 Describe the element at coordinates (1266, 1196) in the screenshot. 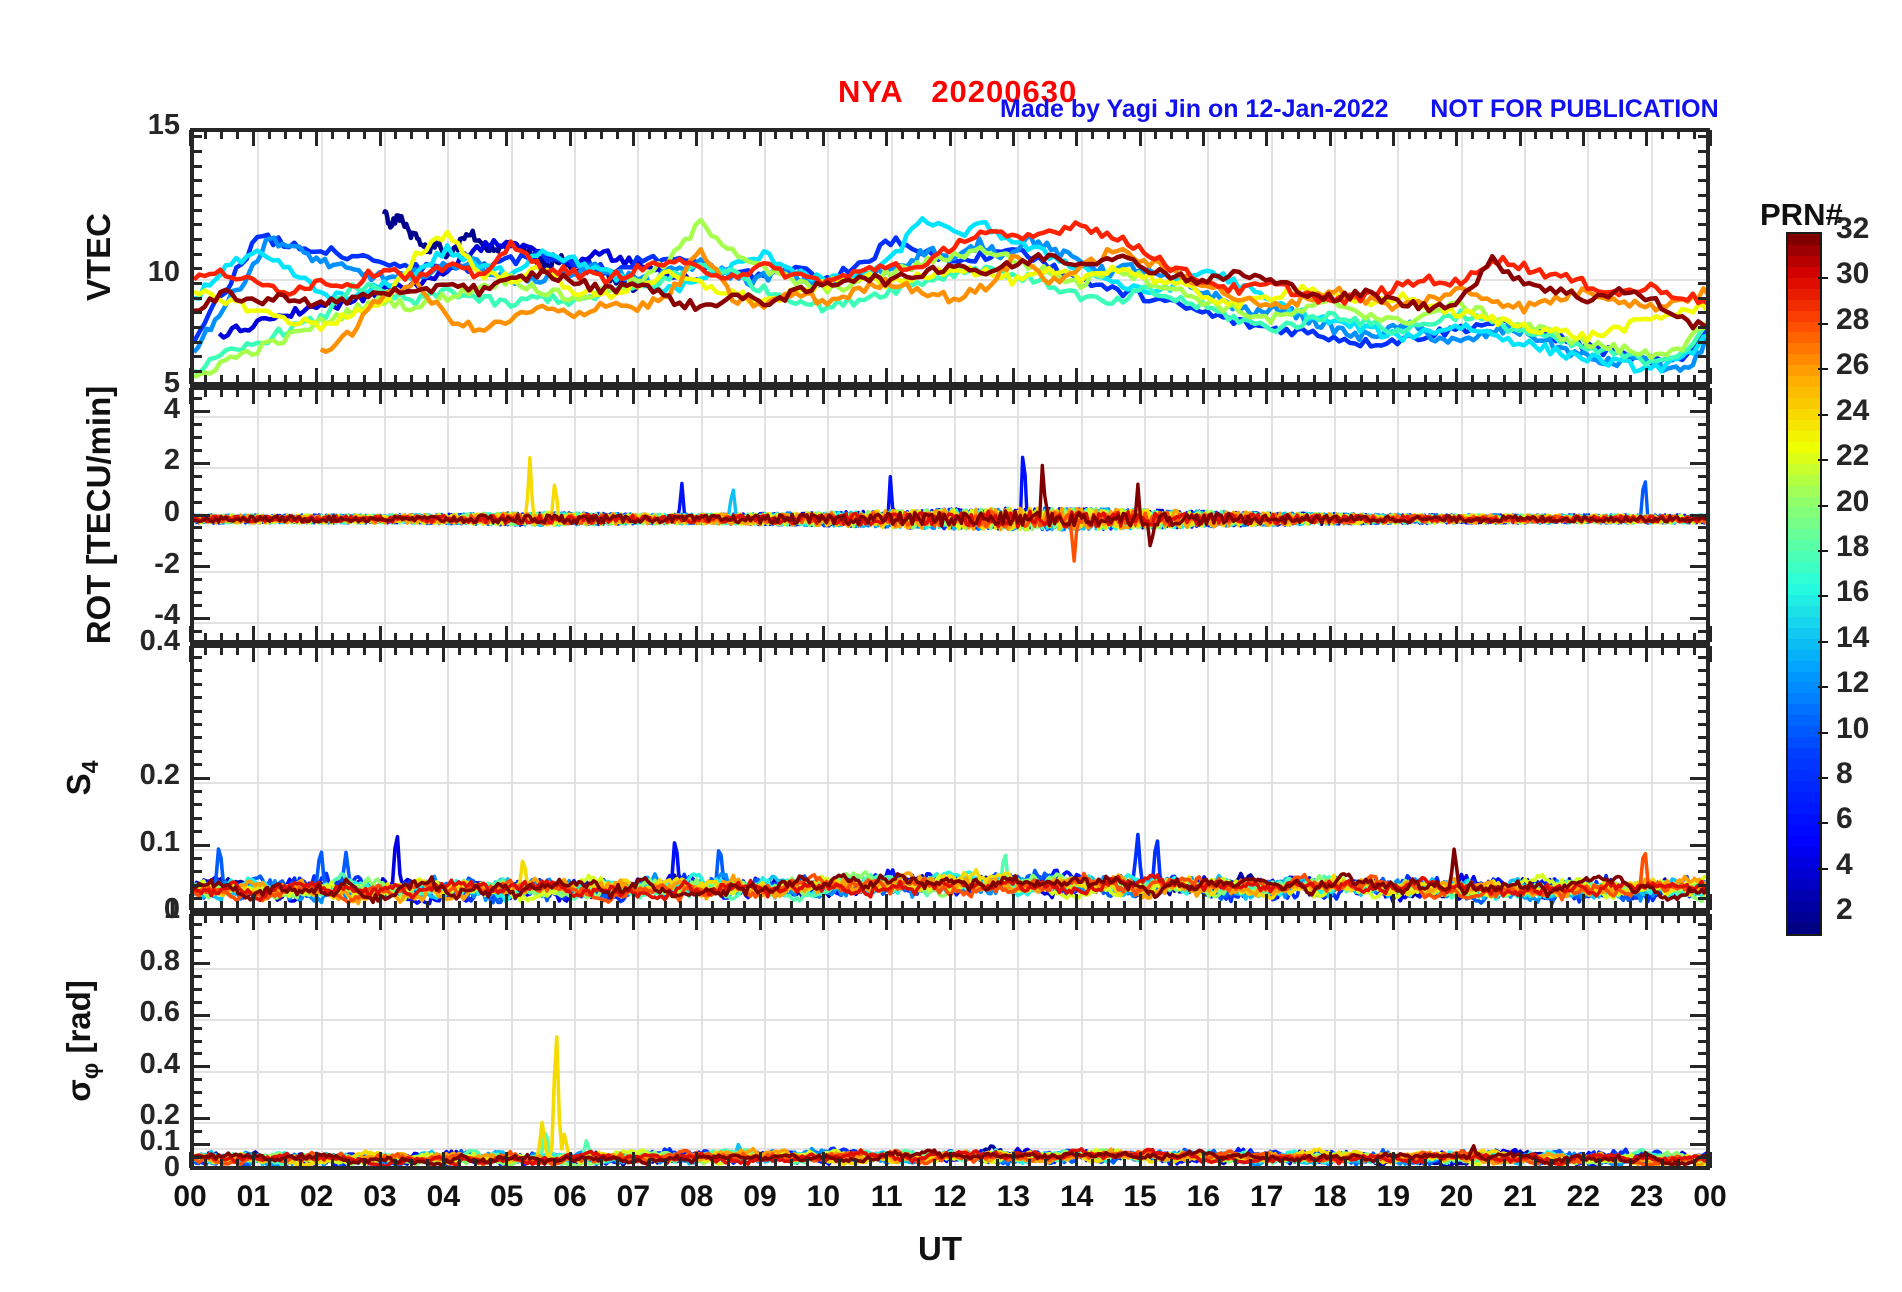

I see `x-tick-label: 17` at that location.